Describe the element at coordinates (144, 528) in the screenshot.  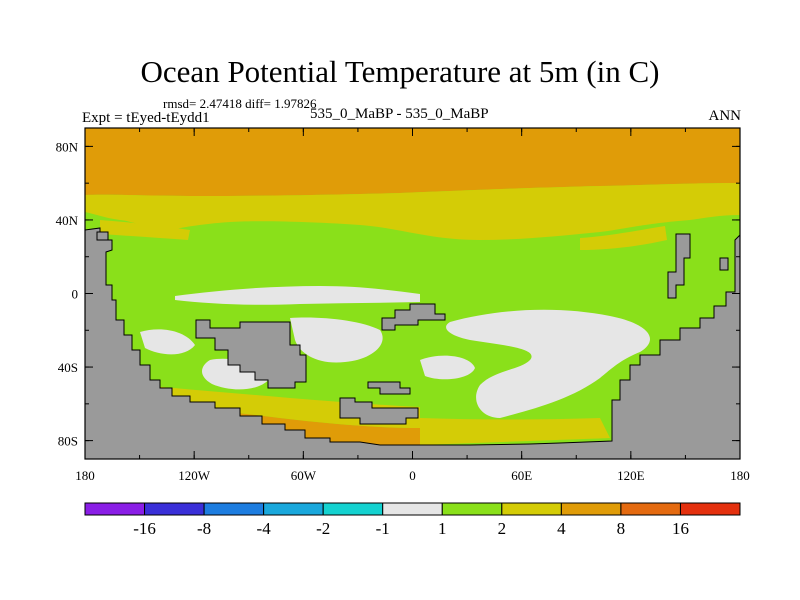
I see `colorbar-label: -16` at that location.